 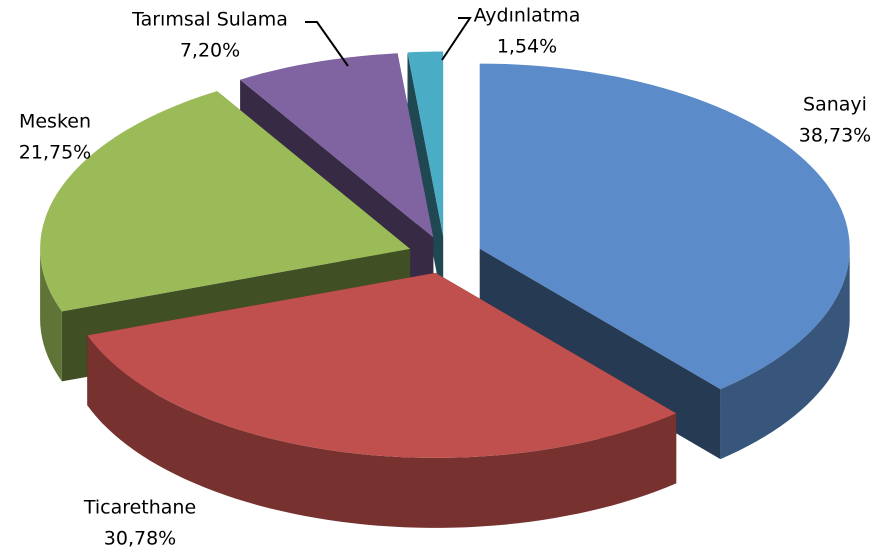 I want to click on slice-label: Sanayi, so click(x=835, y=105).